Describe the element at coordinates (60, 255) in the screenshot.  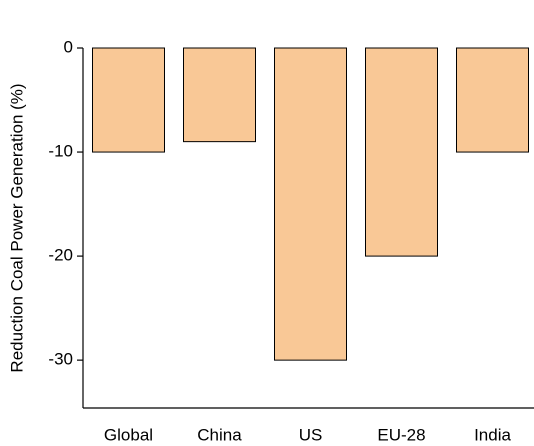
I see `y-tick-label: -20` at that location.